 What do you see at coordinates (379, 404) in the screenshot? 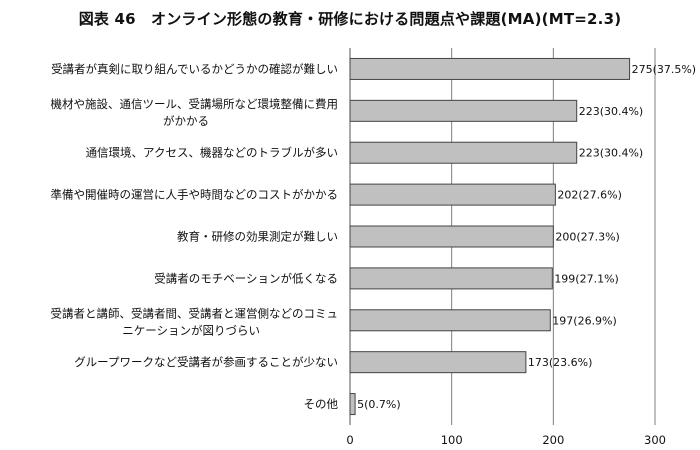
I see `value-label-9: 5(0.7%)` at bounding box center [379, 404].